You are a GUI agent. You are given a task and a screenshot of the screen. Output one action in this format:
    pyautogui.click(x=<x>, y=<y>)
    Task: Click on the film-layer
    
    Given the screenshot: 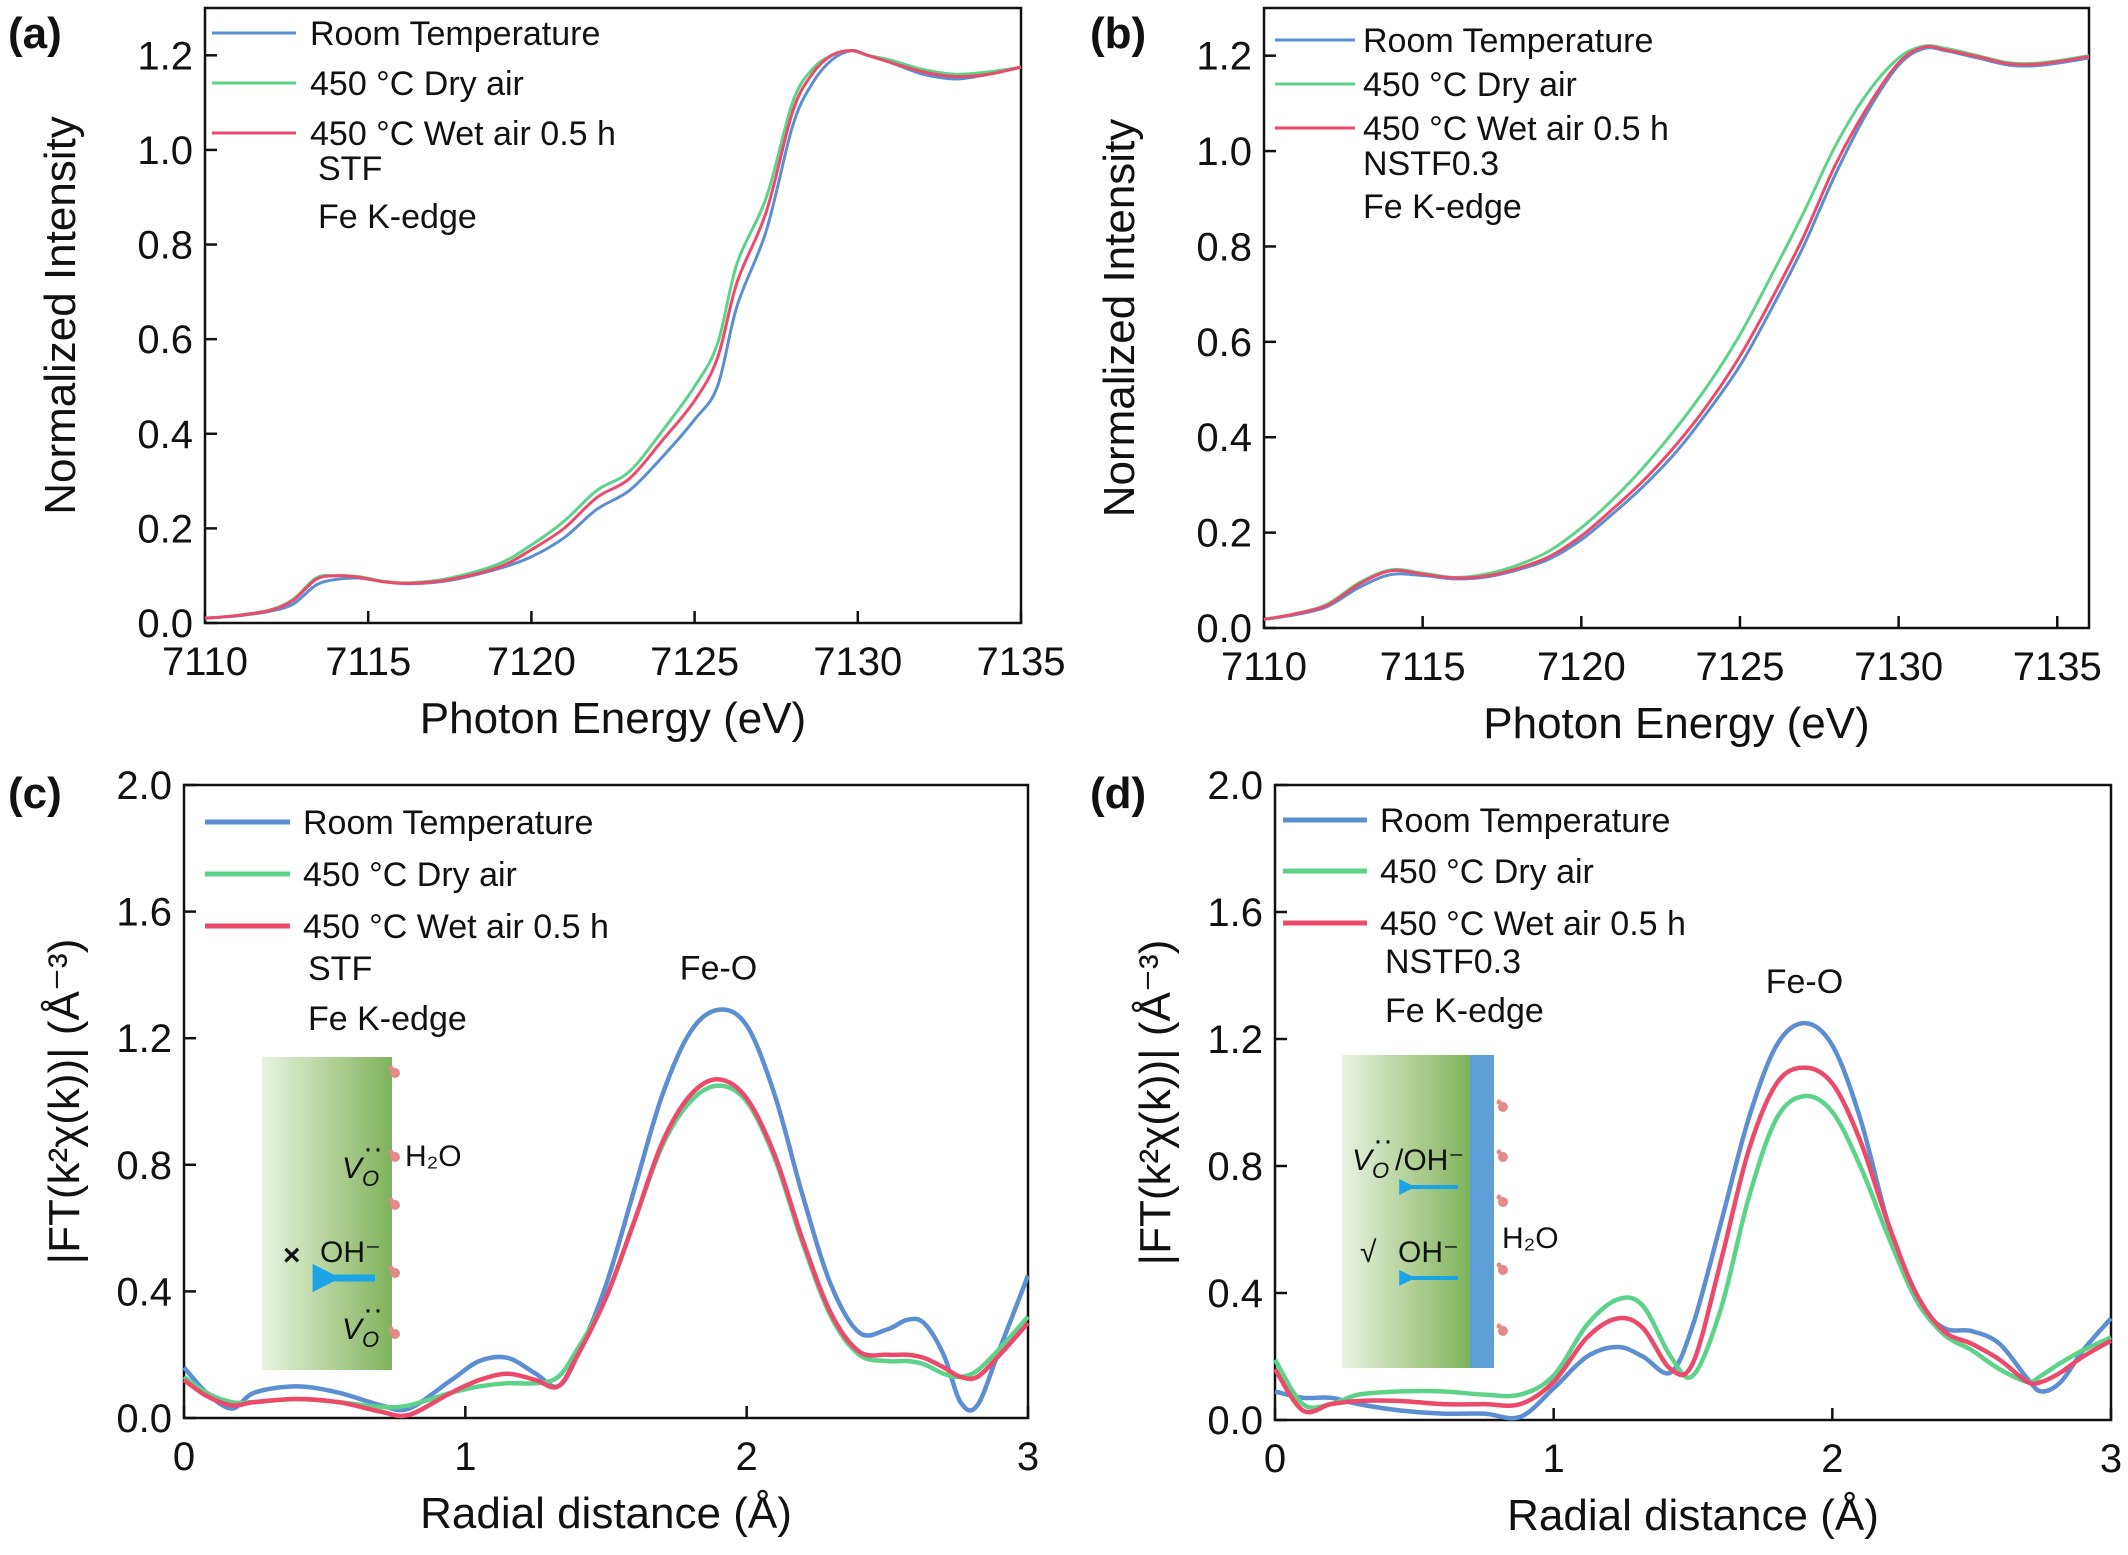 What is the action you would take?
    pyautogui.click(x=327, y=1213)
    